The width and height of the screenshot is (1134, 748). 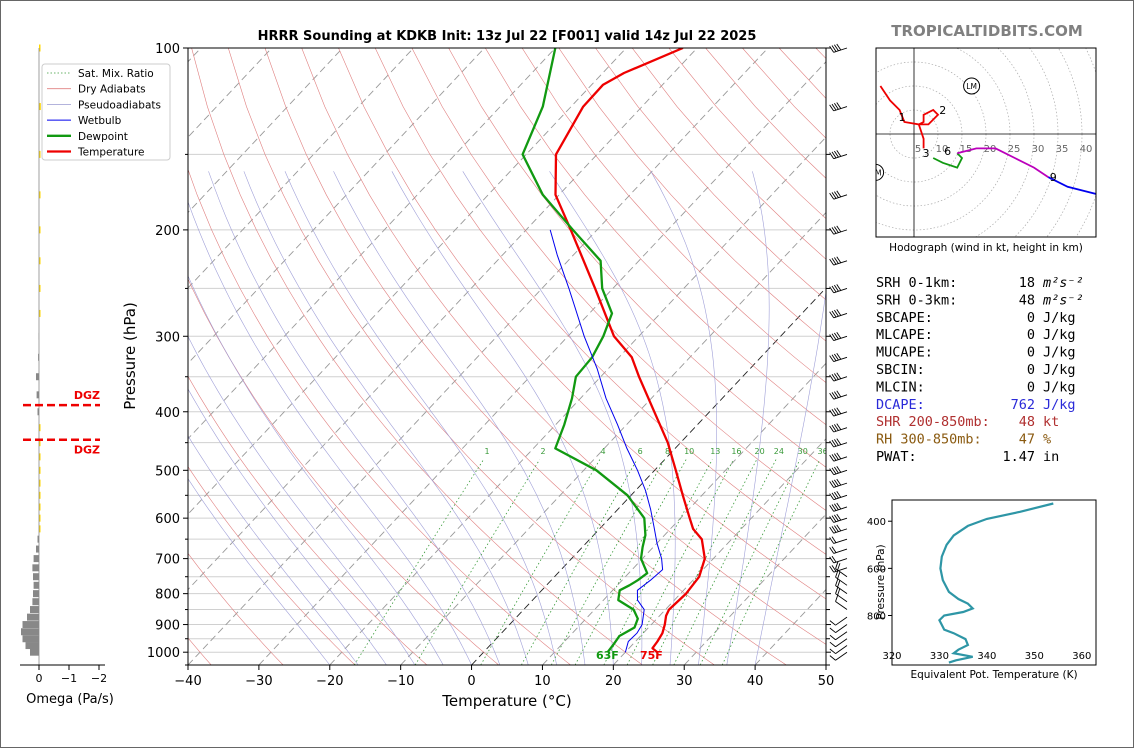 I want to click on x-tick-label: 10, so click(x=542, y=681).